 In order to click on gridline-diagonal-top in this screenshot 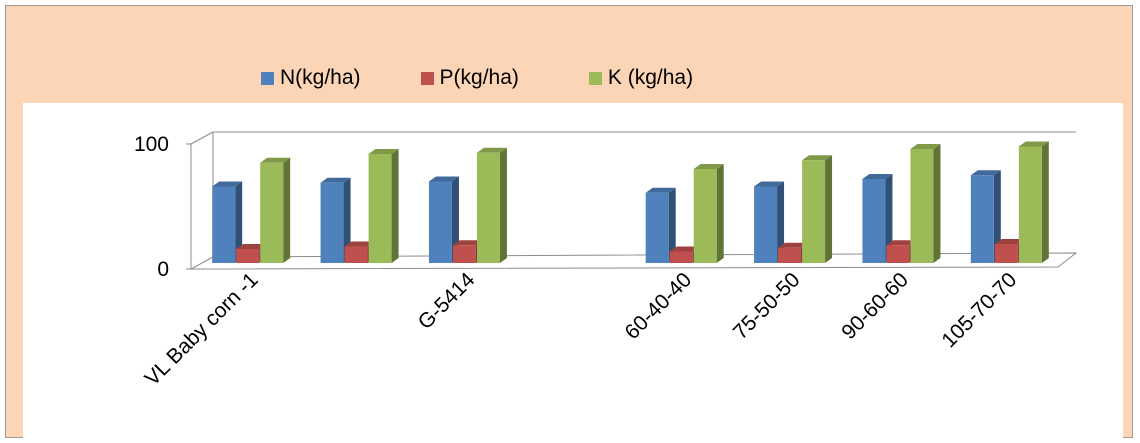, I will do `click(202, 138)`.